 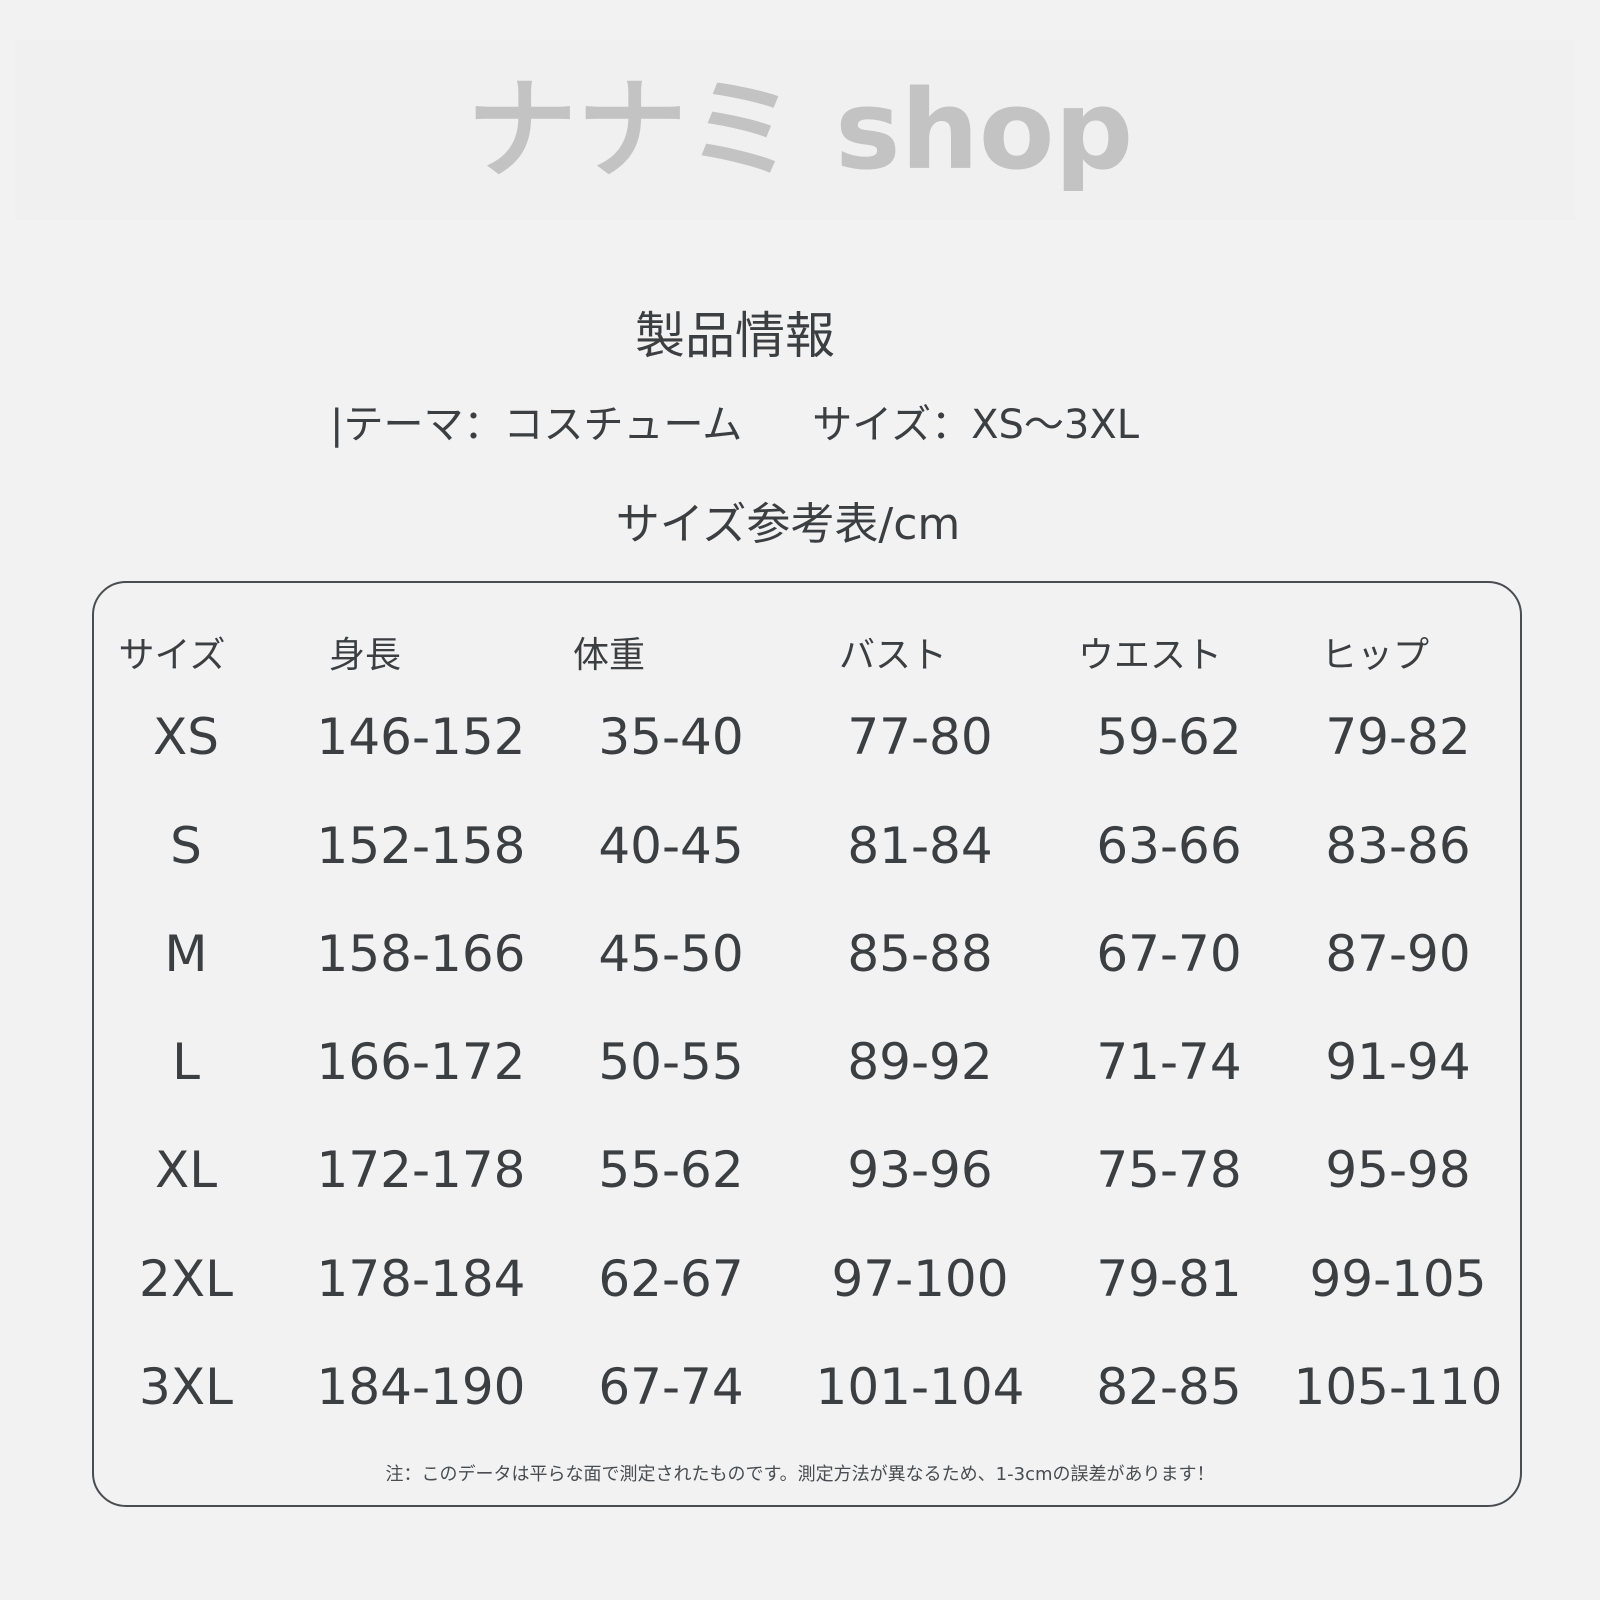 I want to click on table-cell: 75-78, so click(x=1169, y=1170).